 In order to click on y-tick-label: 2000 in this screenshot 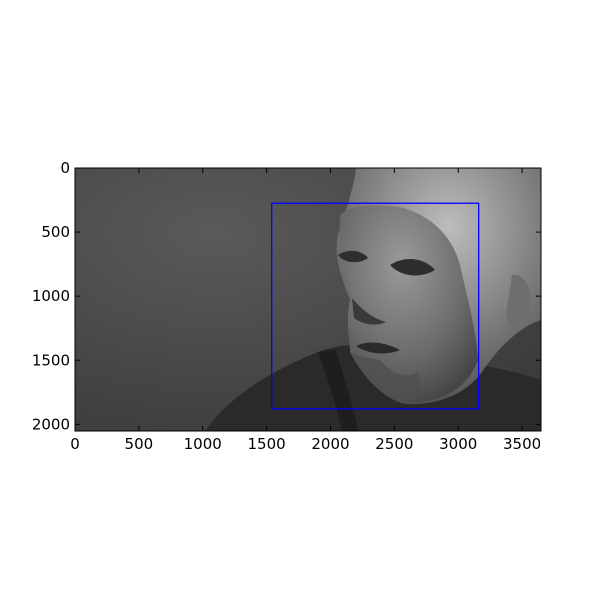, I will do `click(51, 424)`.